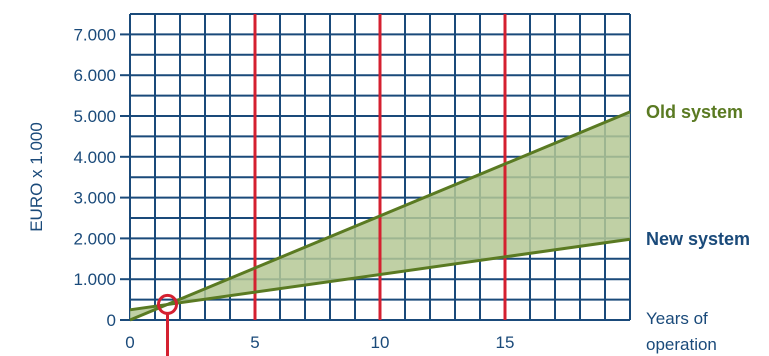  Describe the element at coordinates (319, 342) in the screenshot. I see `x-axis-ticks: 0 5 10 15` at that location.